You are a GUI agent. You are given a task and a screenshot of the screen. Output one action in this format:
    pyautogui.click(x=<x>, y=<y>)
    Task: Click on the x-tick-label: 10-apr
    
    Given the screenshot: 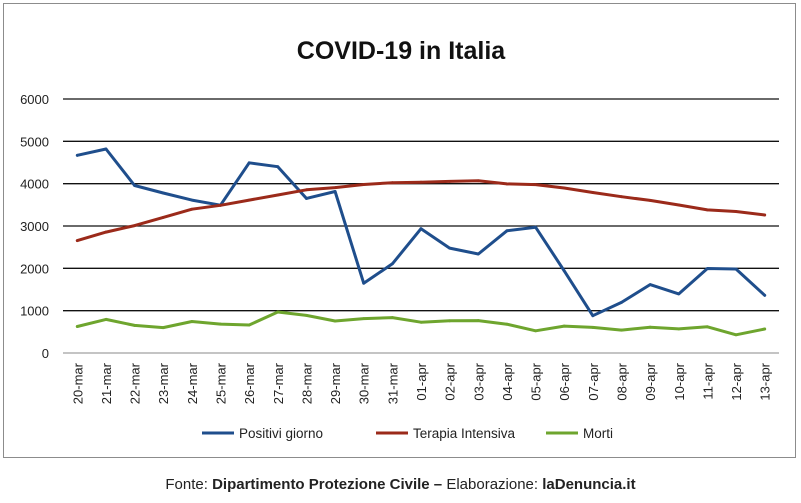 What is the action you would take?
    pyautogui.click(x=679, y=381)
    